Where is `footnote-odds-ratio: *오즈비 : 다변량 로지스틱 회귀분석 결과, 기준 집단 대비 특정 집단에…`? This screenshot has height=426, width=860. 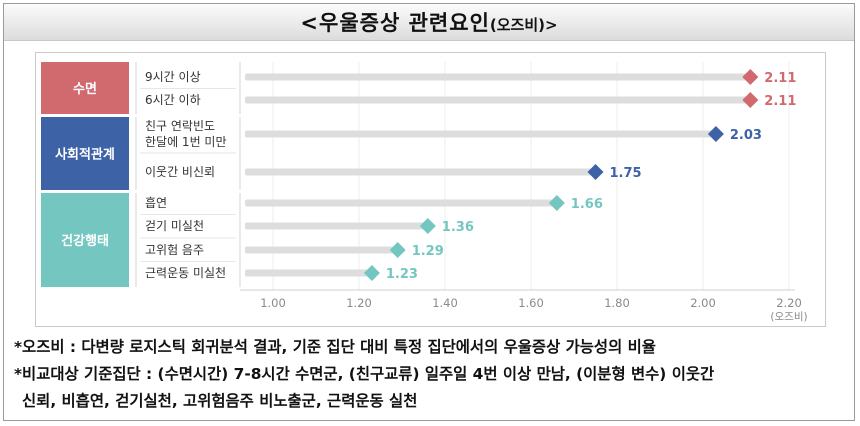
footnote-odds-ratio: *오즈비 : 다변량 로지스틱 회귀분석 결과, 기준 집단 대비 특정 집단에… is located at coordinates (335, 347).